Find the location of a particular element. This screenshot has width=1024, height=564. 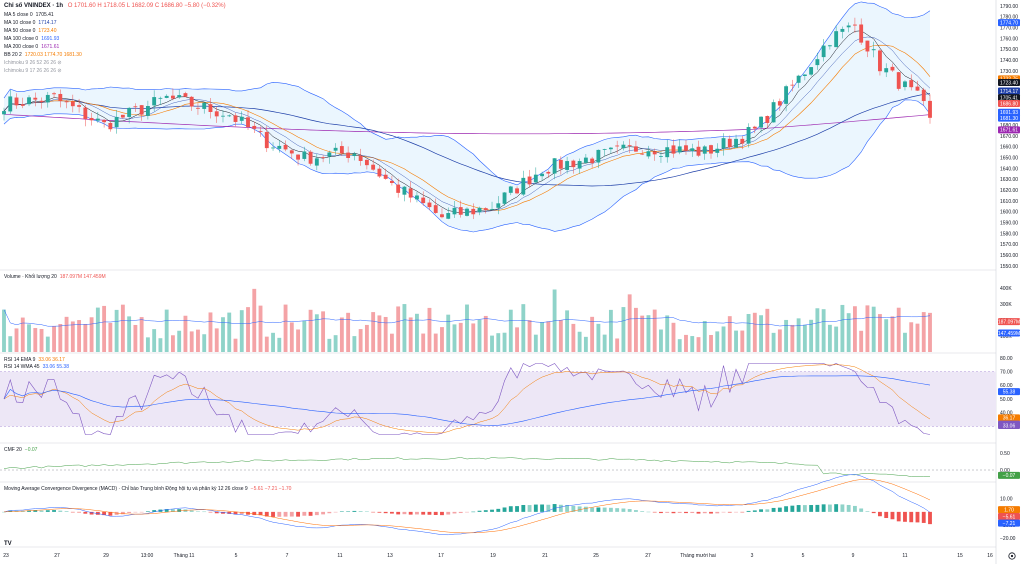

volume-legend: Volume · Khối lượng 20 187.097M 147.459M is located at coordinates (55, 277).